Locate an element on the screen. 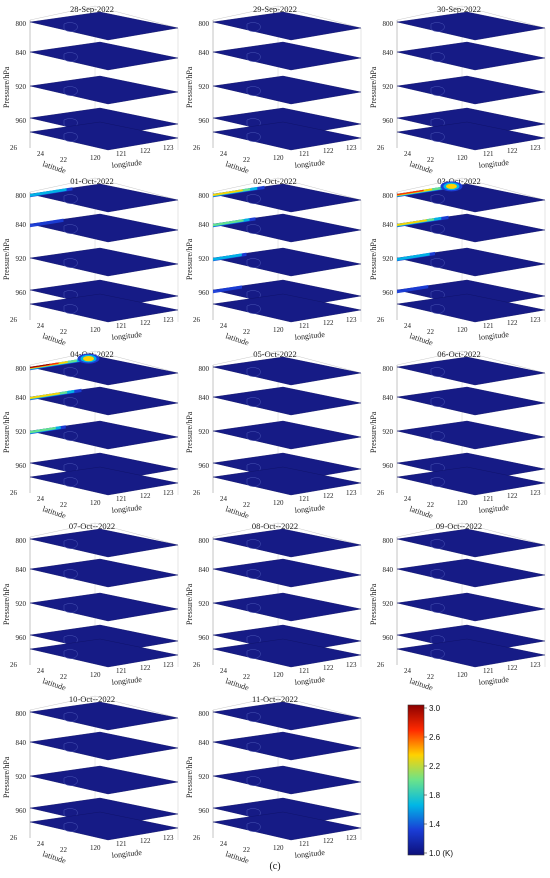  panel-title: 05-Oct-2022 is located at coordinates (274, 354).